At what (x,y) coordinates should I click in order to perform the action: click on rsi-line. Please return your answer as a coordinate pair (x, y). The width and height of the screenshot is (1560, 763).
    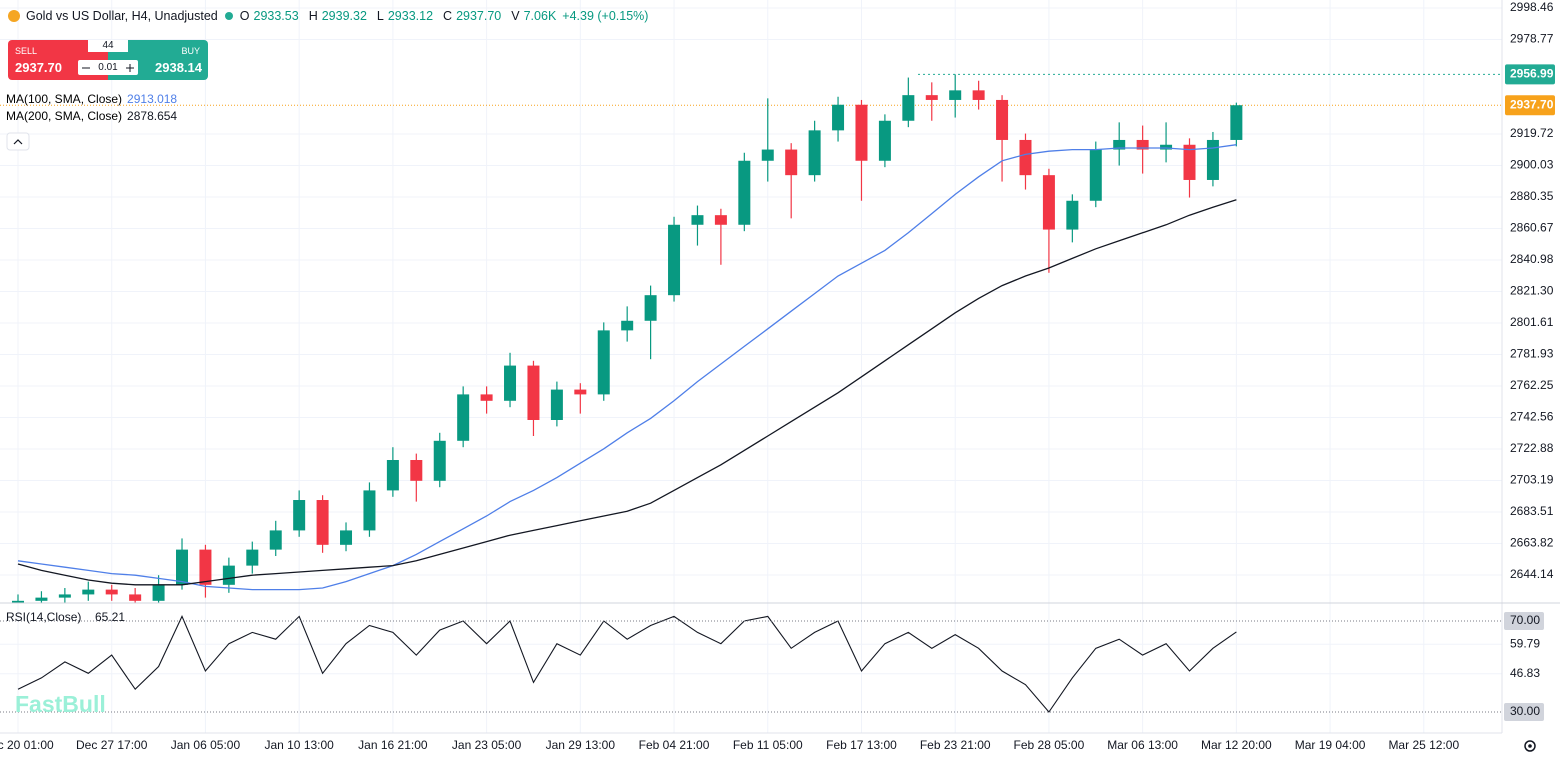
    Looking at the image, I should click on (627, 664).